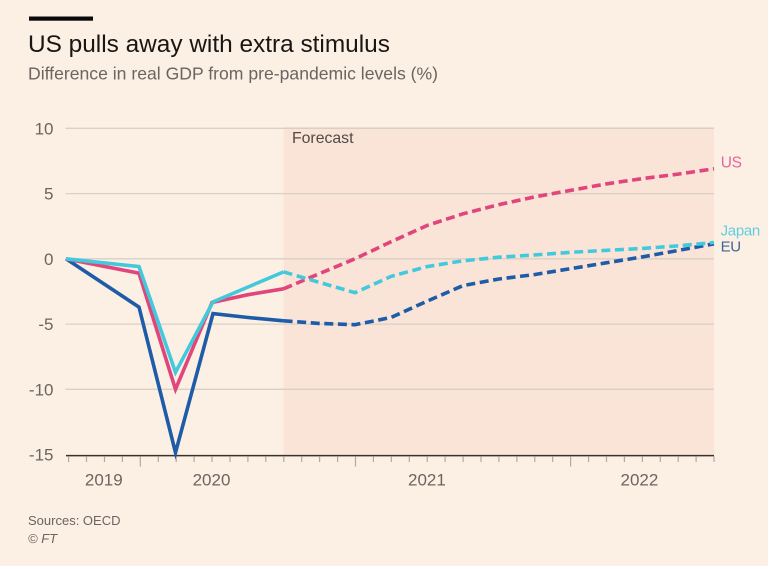 The image size is (768, 566). Describe the element at coordinates (731, 247) in the screenshot. I see `svg-text: EU` at that location.